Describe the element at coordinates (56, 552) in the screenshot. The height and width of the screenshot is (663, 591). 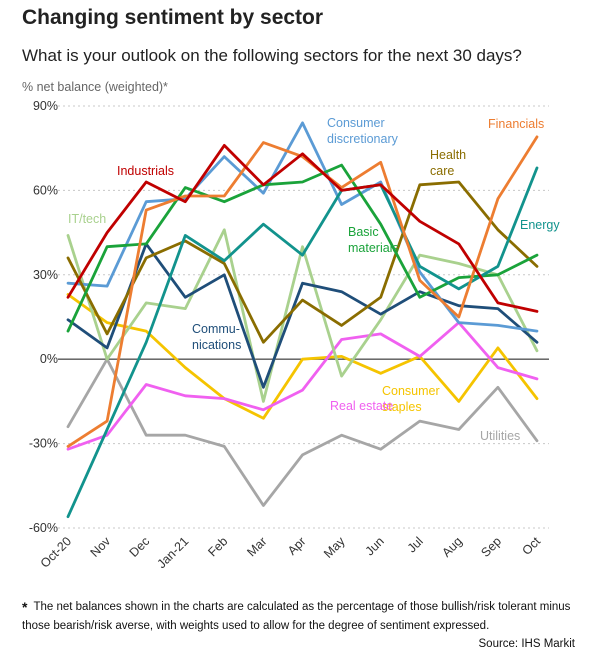
I see `x-tick-label: Oct-20` at that location.